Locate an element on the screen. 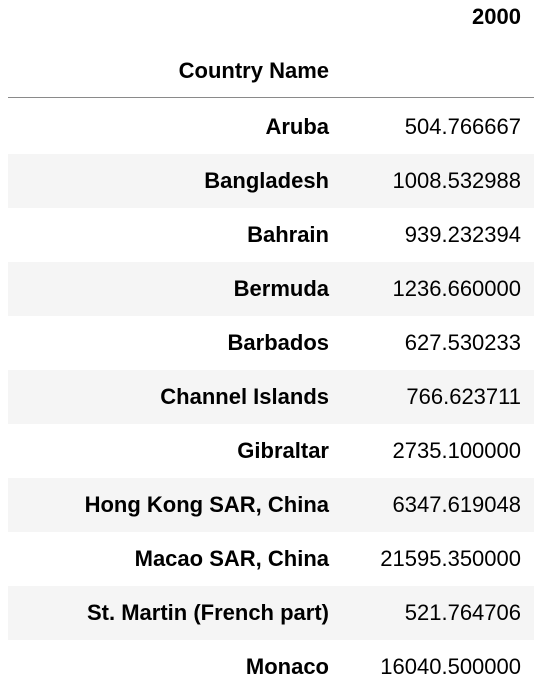 This screenshot has width=542, height=694. table-row: Bahrain 939.232394 is located at coordinates (271, 235).